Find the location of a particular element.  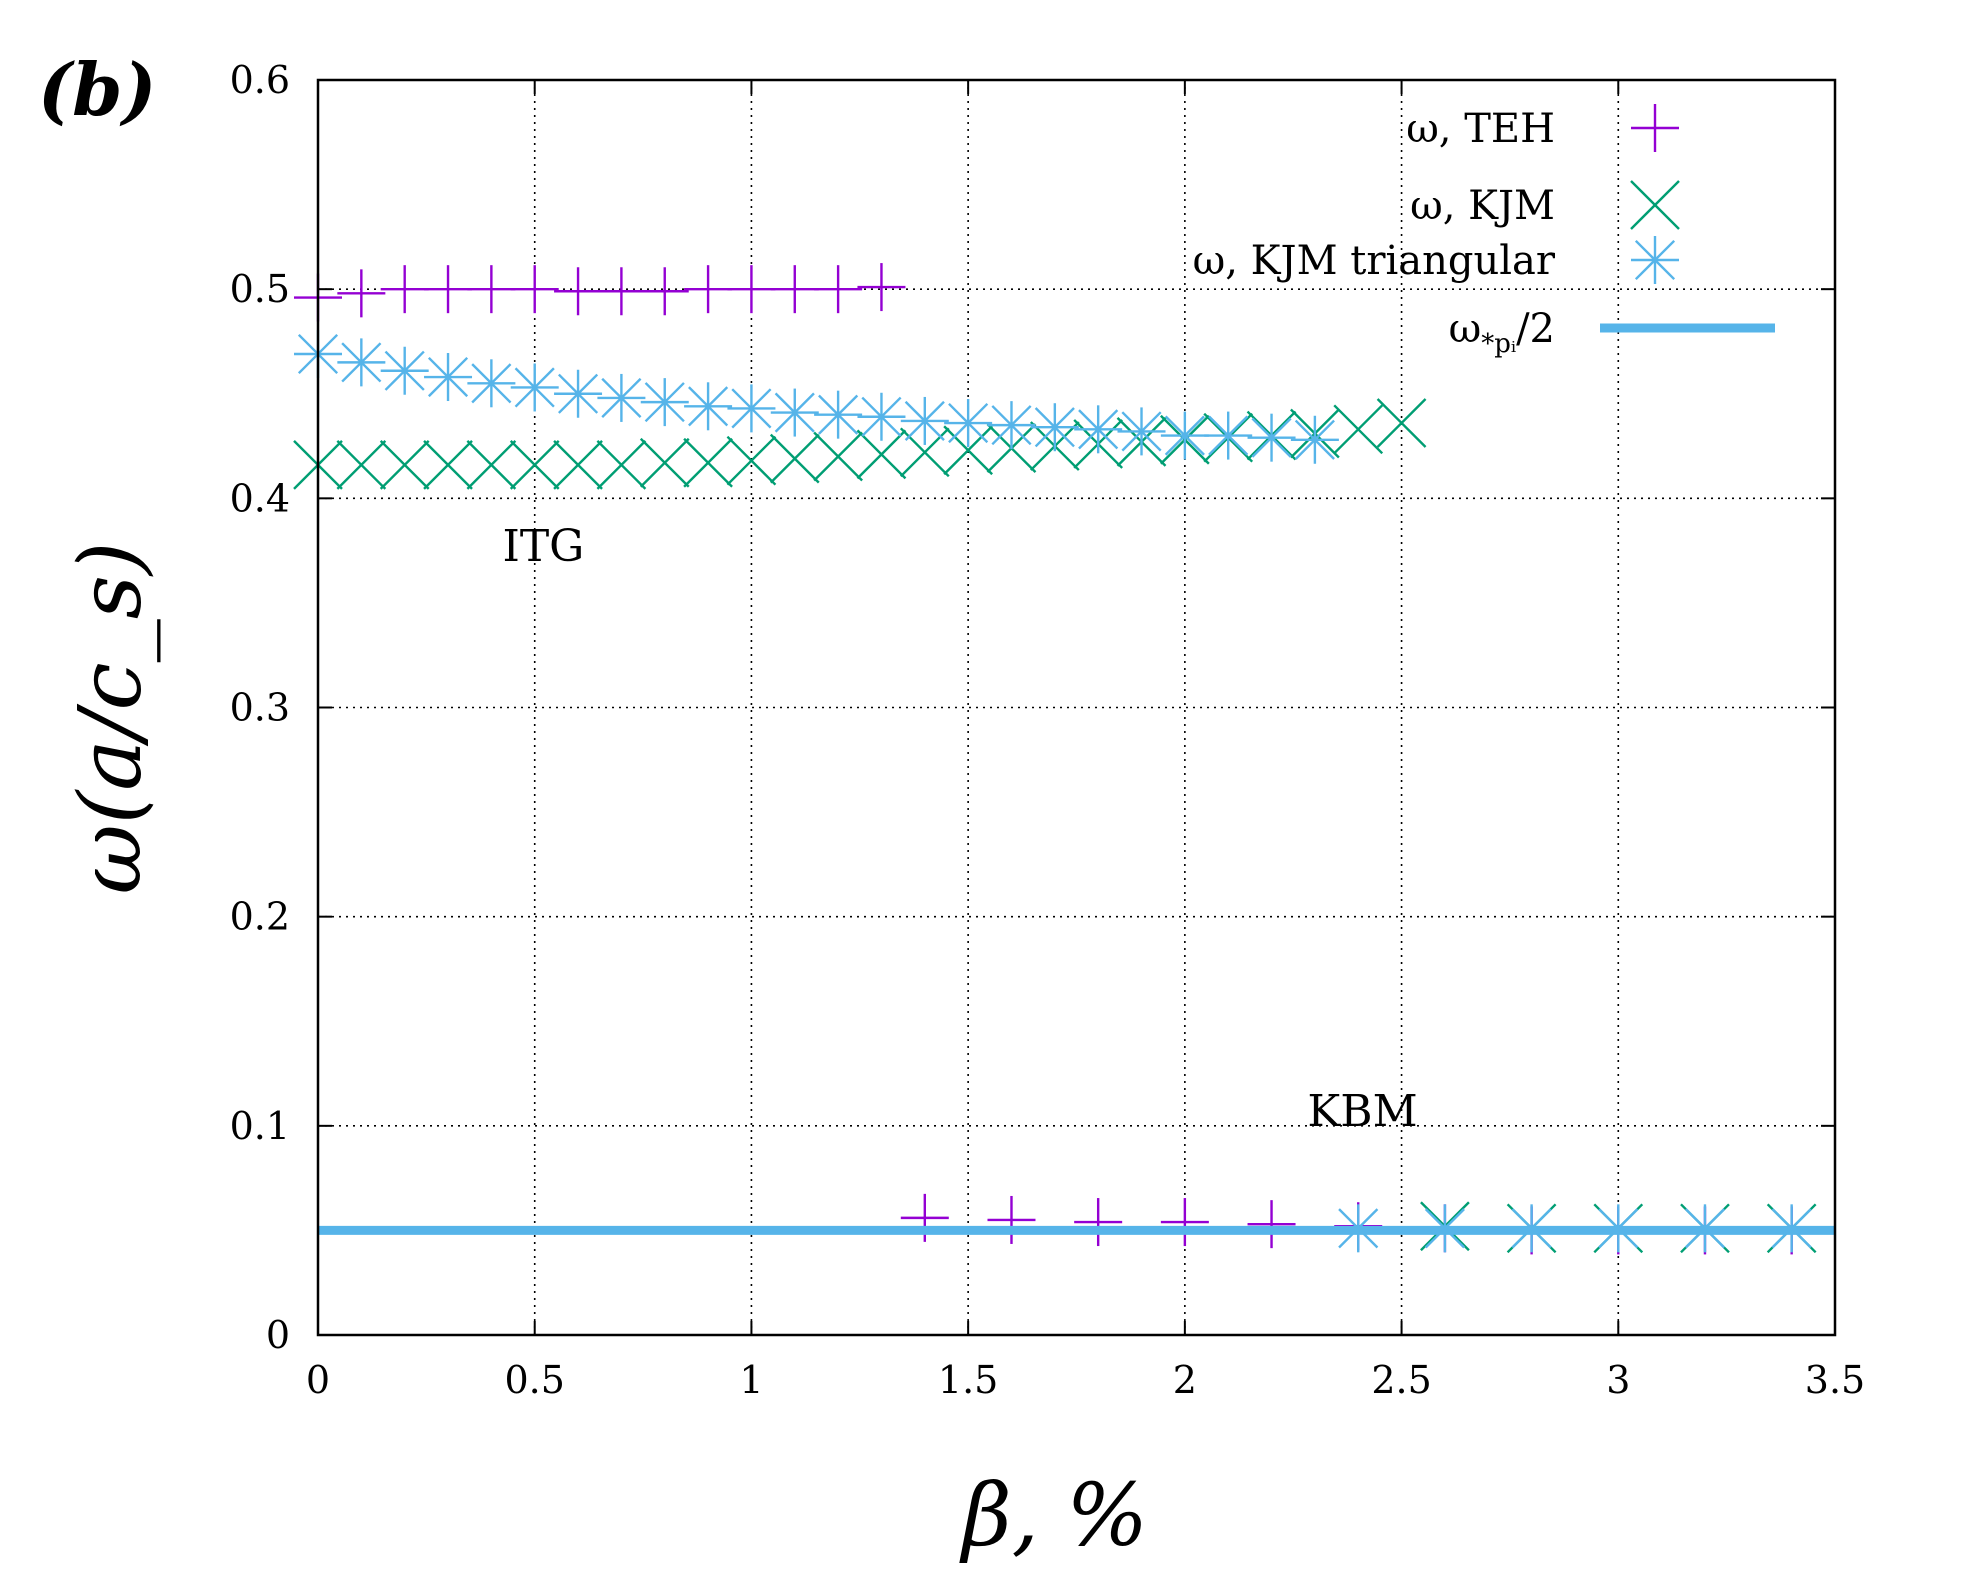

x-tick-label: 2 is located at coordinates (1185, 1380).